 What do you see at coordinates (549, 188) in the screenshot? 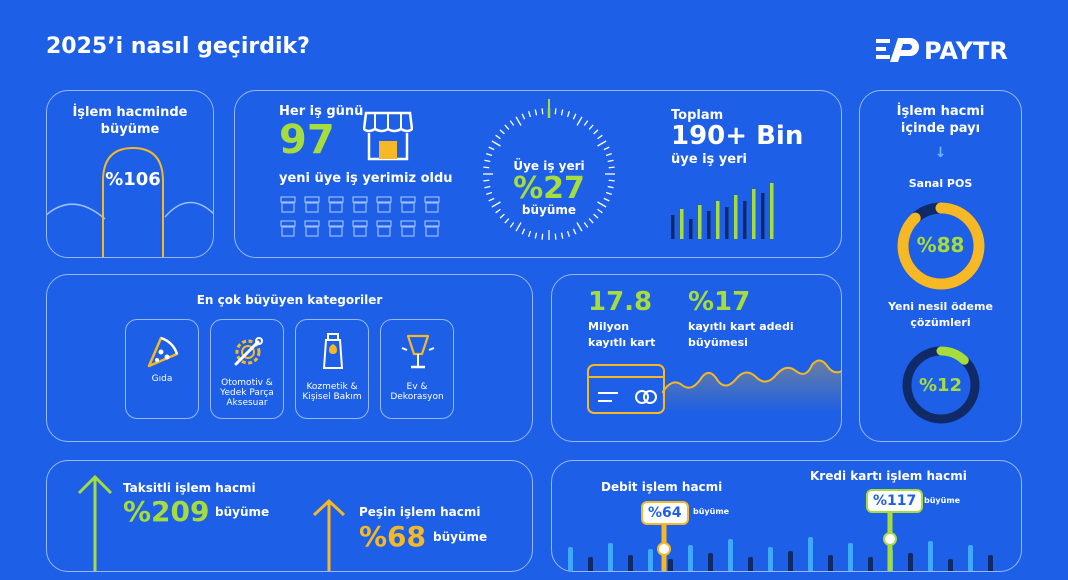
I see `merchant-growth-value: %27` at bounding box center [549, 188].